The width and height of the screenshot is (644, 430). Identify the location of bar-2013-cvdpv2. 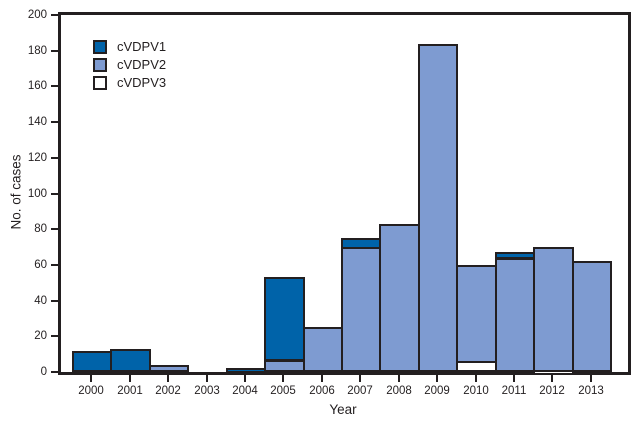
(592, 316).